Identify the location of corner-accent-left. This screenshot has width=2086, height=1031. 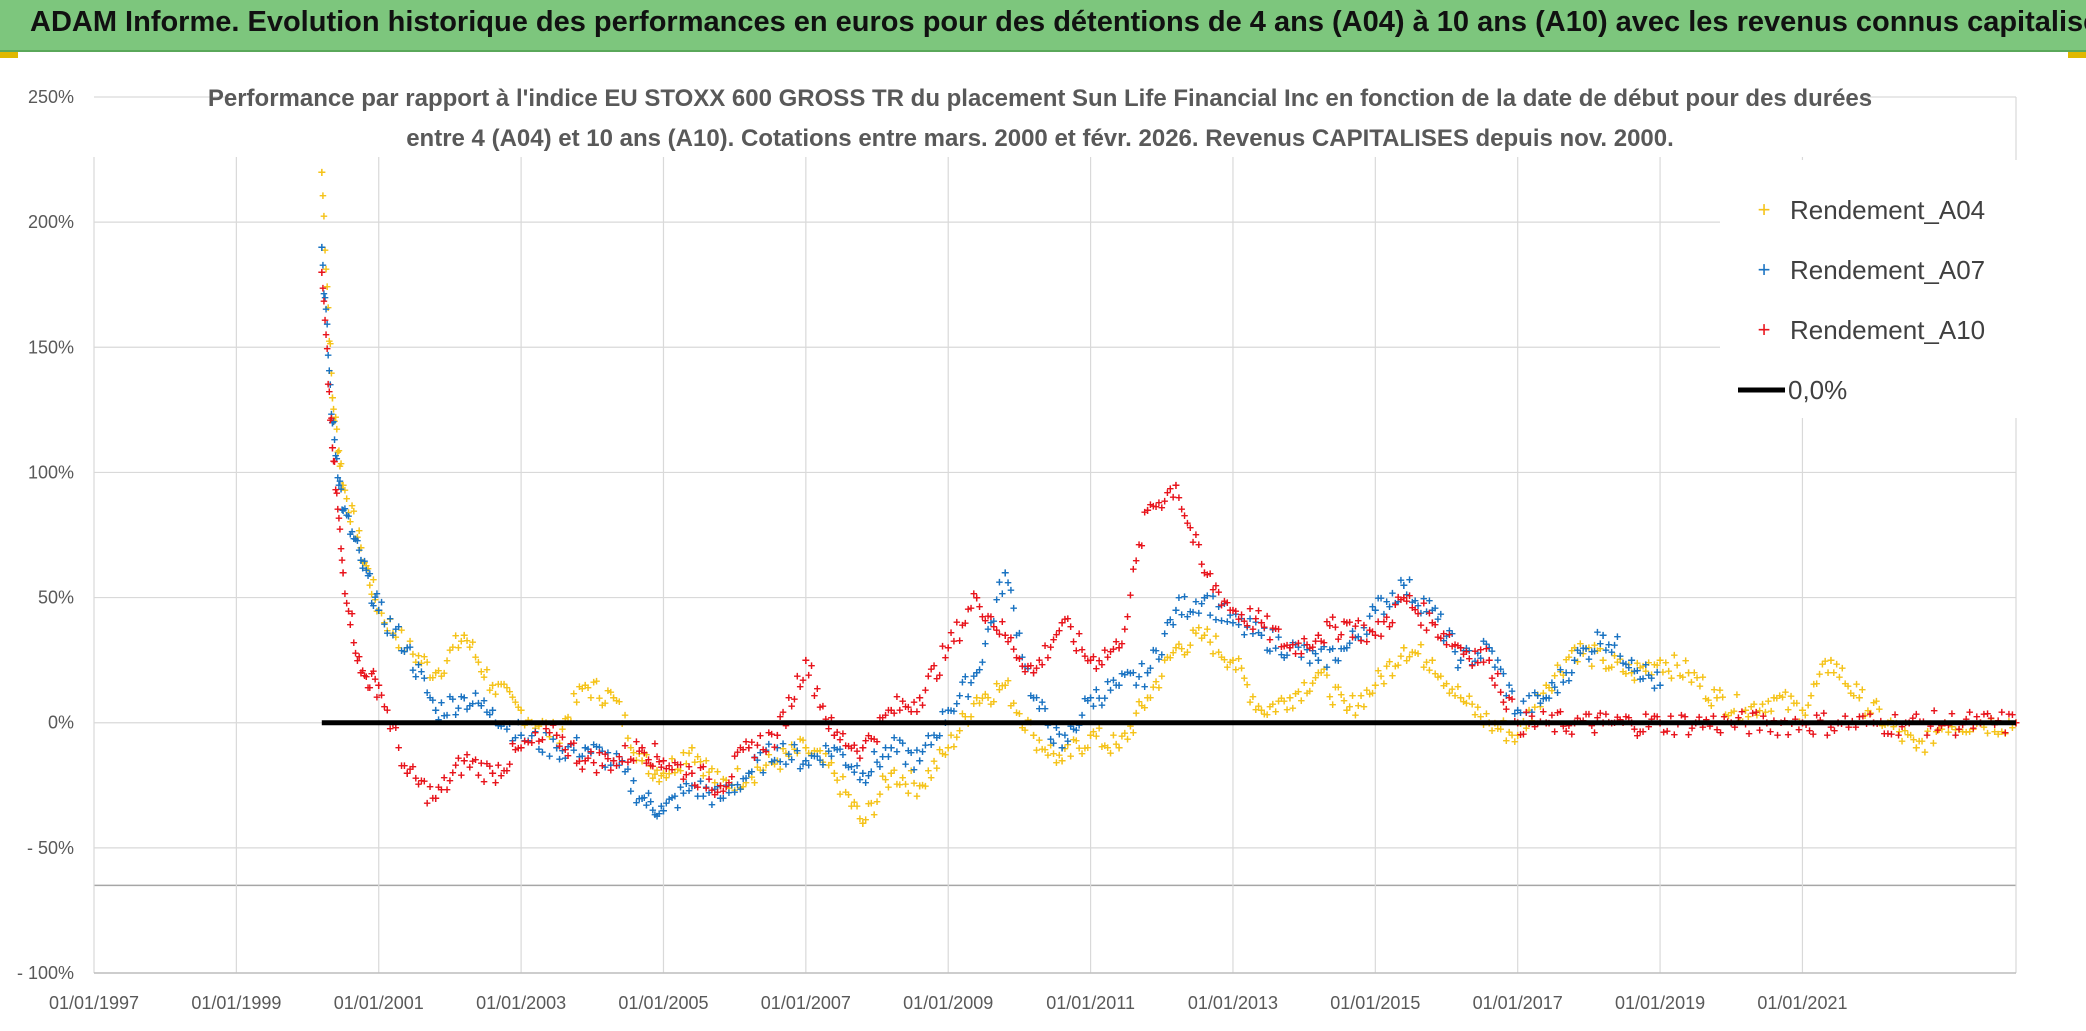
(9, 55).